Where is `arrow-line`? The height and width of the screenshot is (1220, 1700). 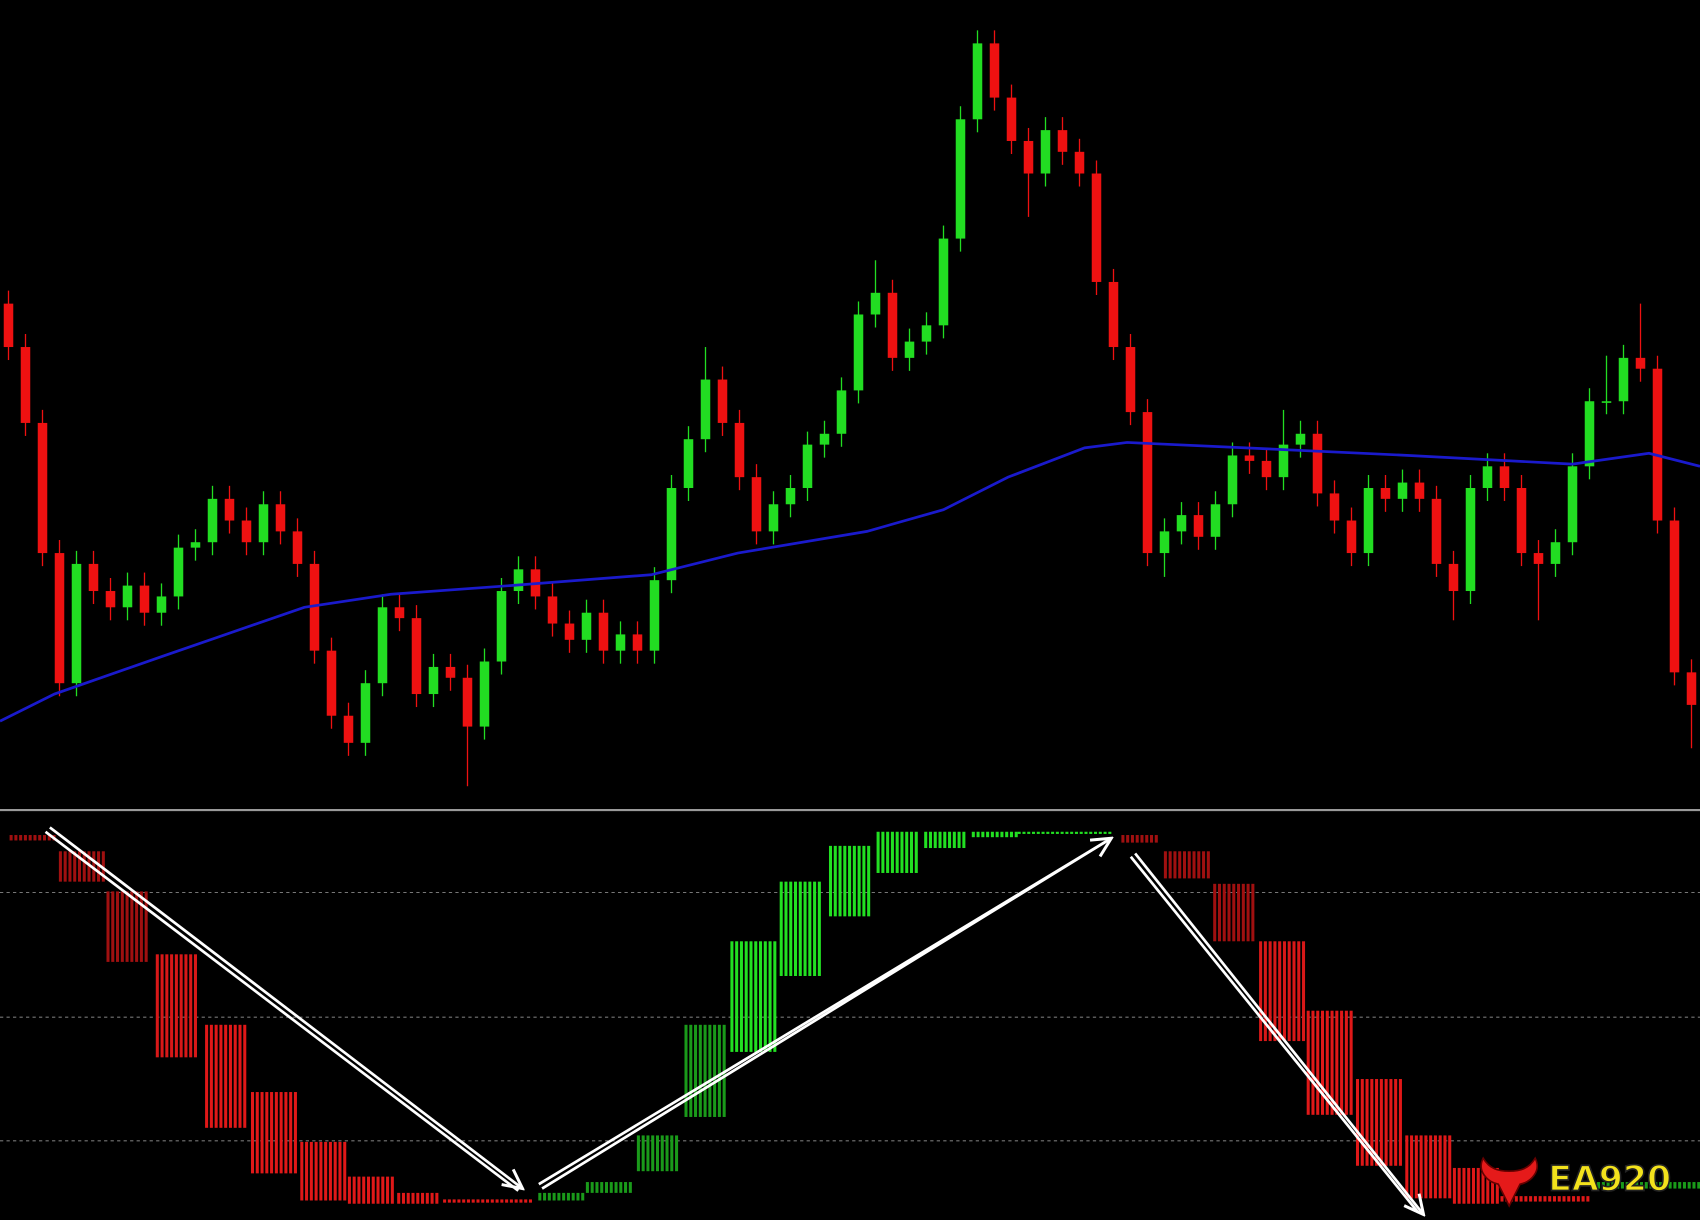
arrow-line is located at coordinates (1274, 1034).